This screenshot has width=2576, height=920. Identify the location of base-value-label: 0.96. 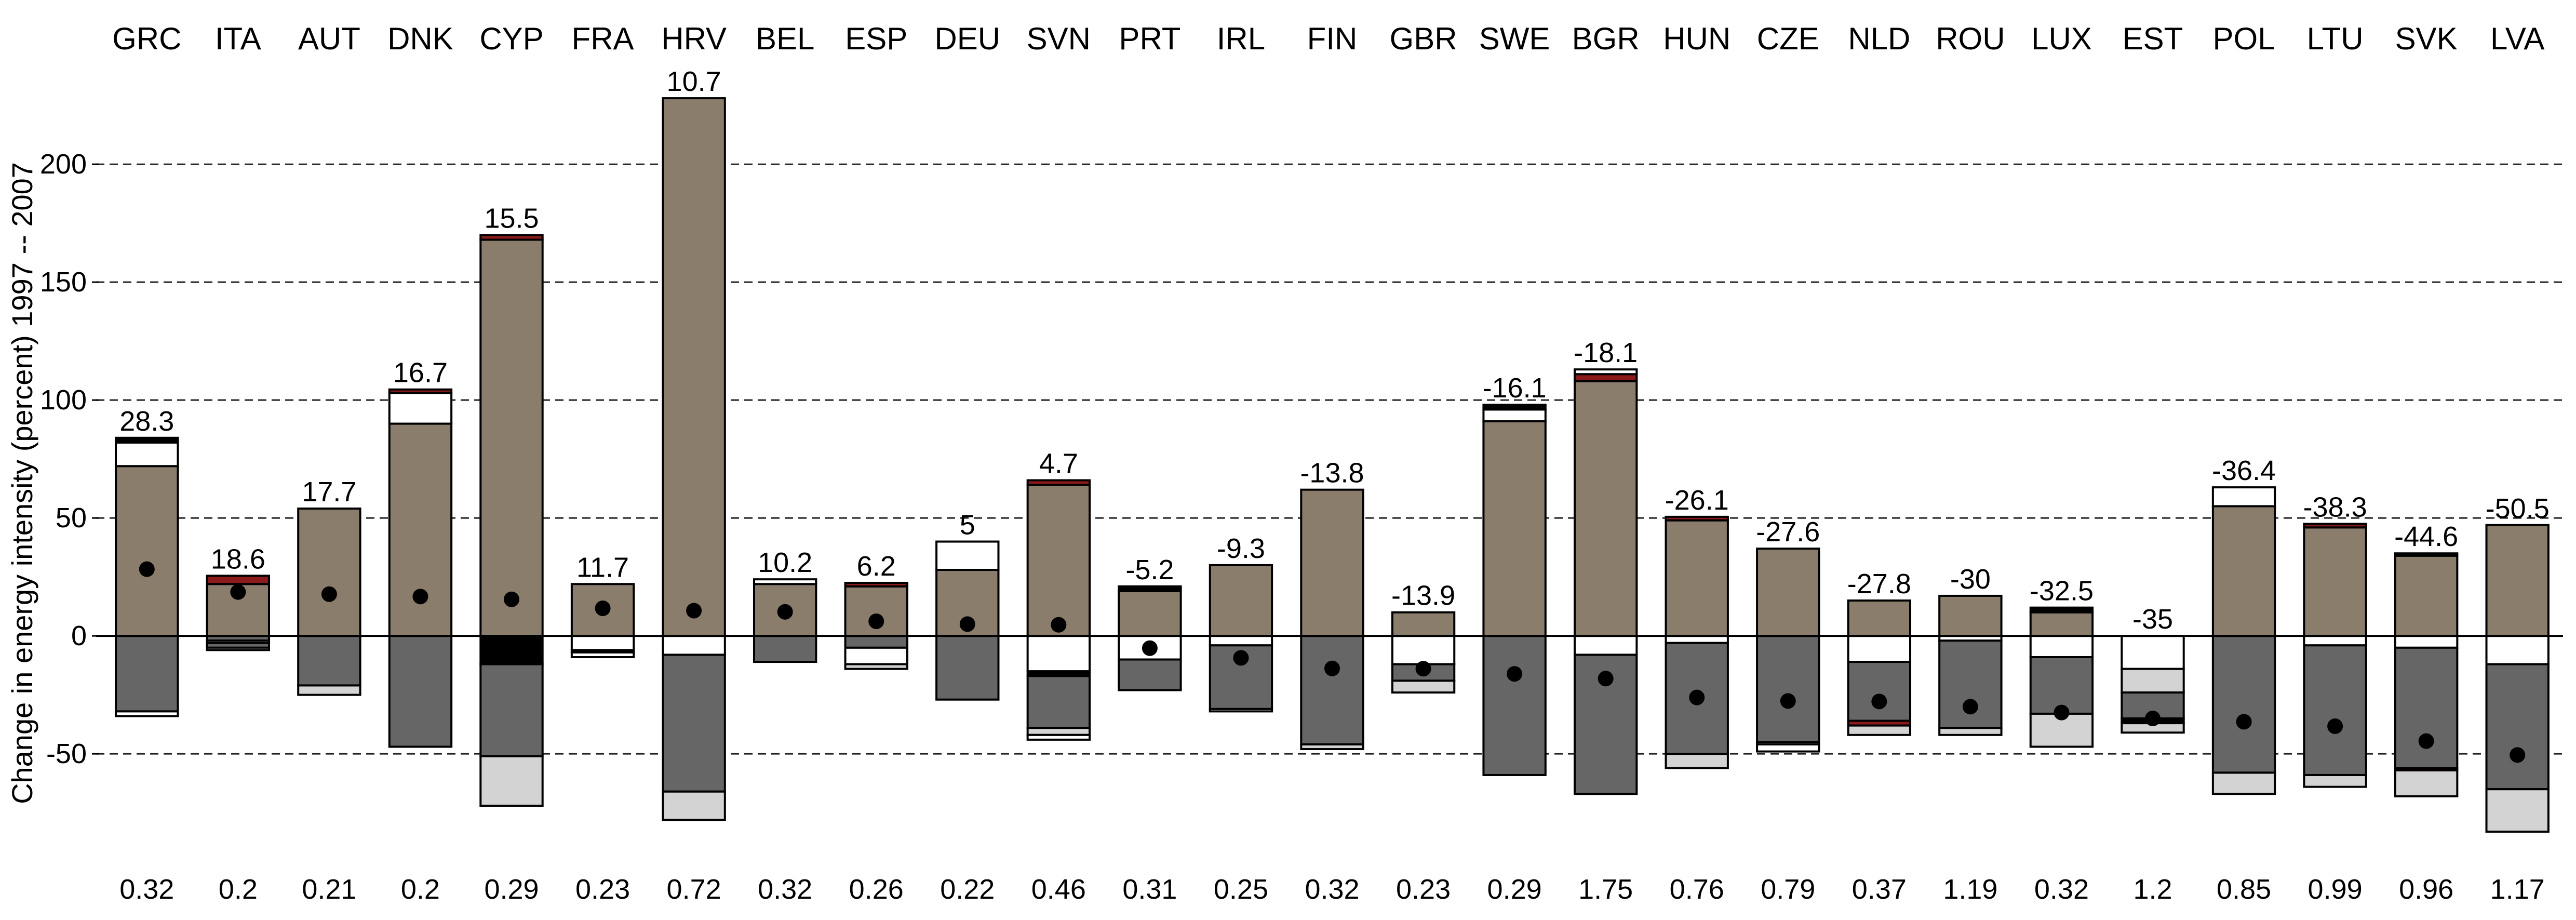
(2426, 889).